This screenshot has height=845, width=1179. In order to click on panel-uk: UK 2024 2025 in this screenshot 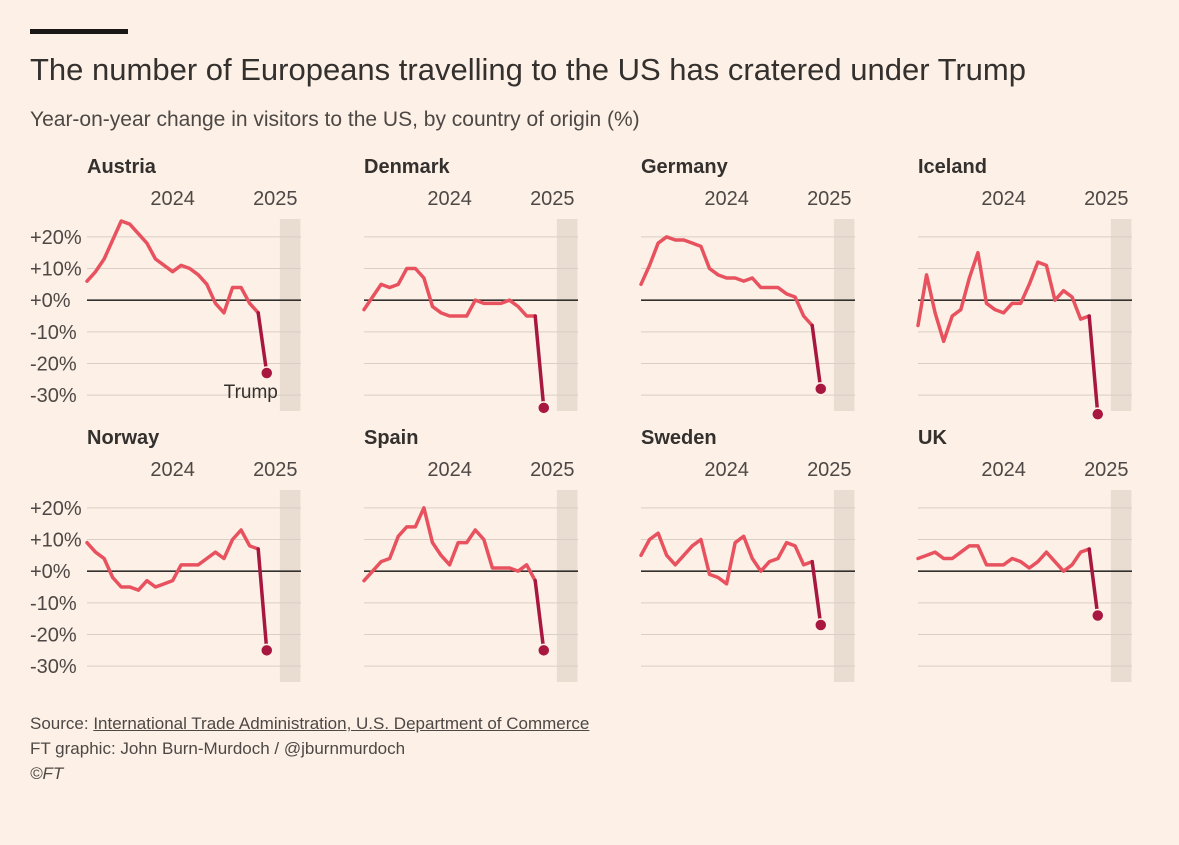, I will do `click(1024, 554)`.